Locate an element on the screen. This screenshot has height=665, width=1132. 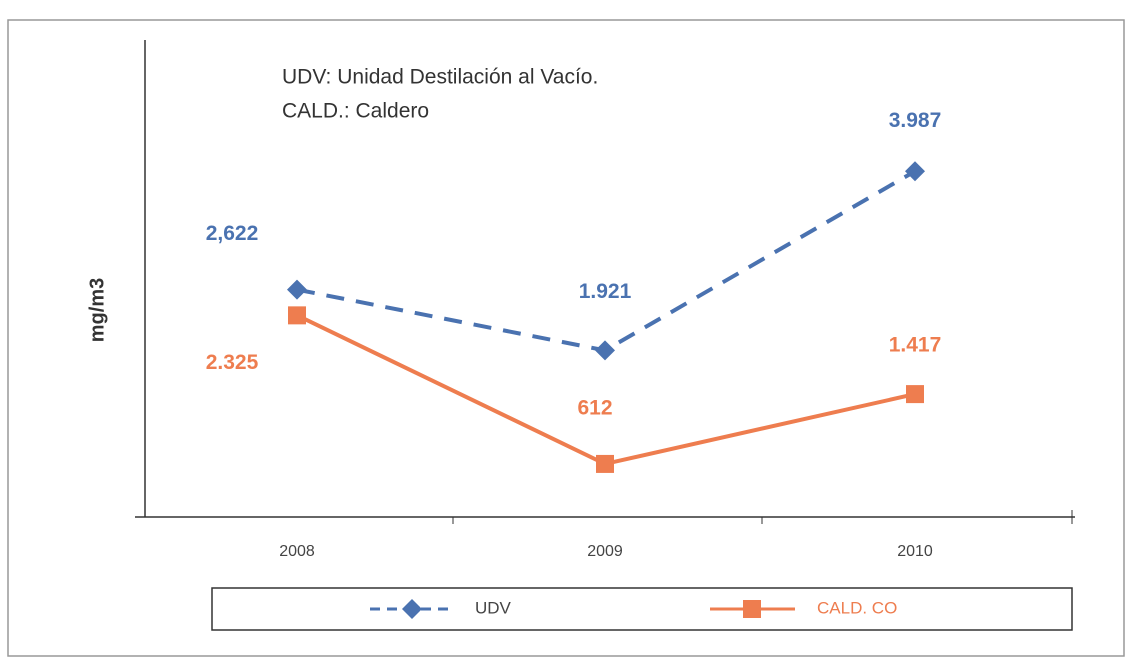
data-label: 1.417 is located at coordinates (915, 345).